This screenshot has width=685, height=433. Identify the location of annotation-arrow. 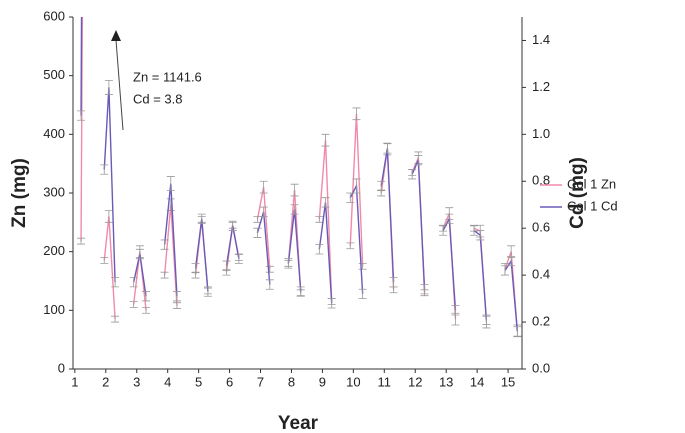
(119, 85).